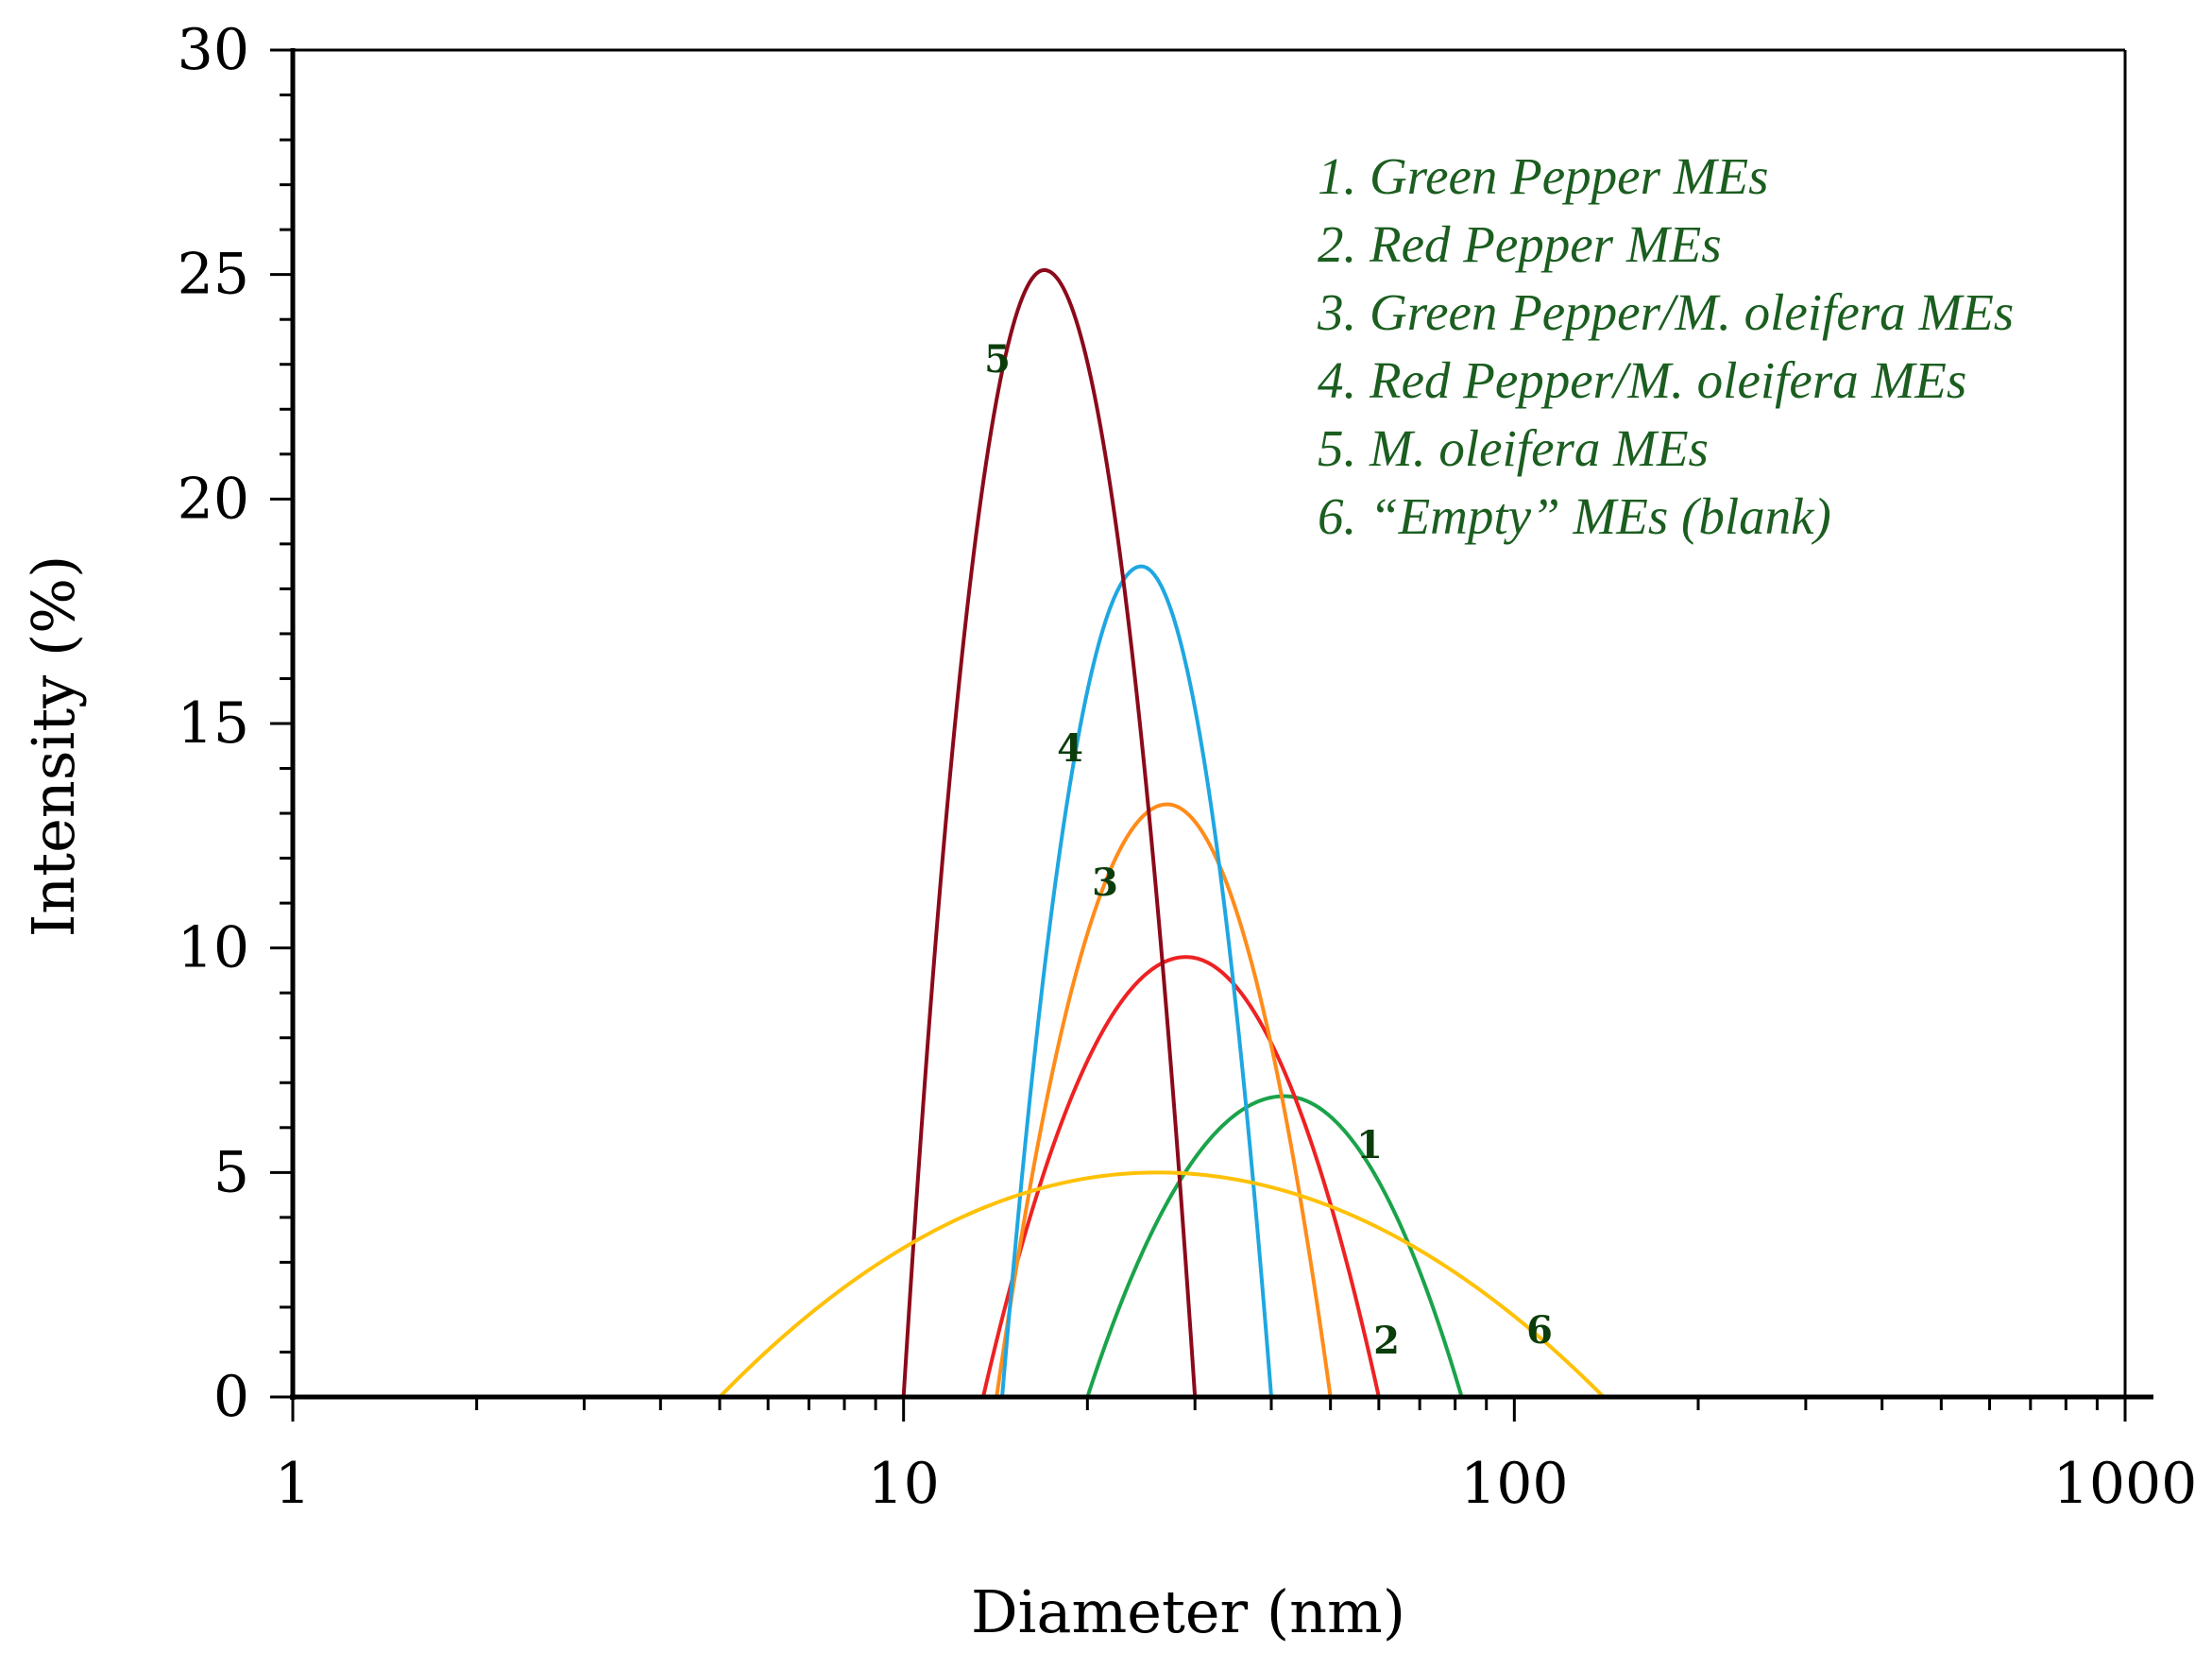  Describe the element at coordinates (997, 360) in the screenshot. I see `curve-label-5: 5` at that location.